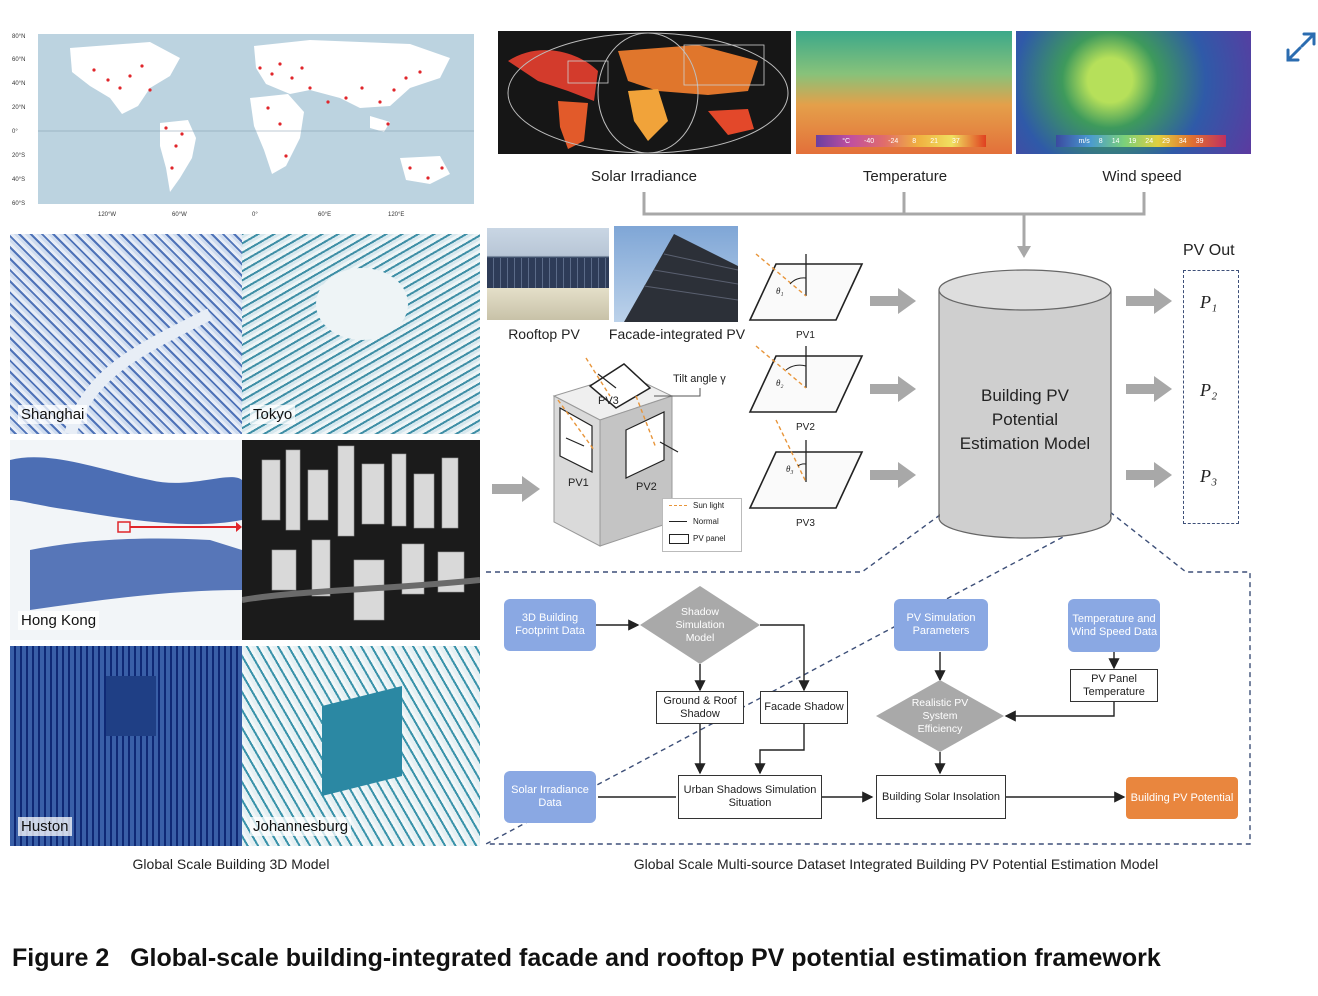 Image resolution: width=1318 pixels, height=996 pixels. I want to click on lat-label: 60°S, so click(18, 204).